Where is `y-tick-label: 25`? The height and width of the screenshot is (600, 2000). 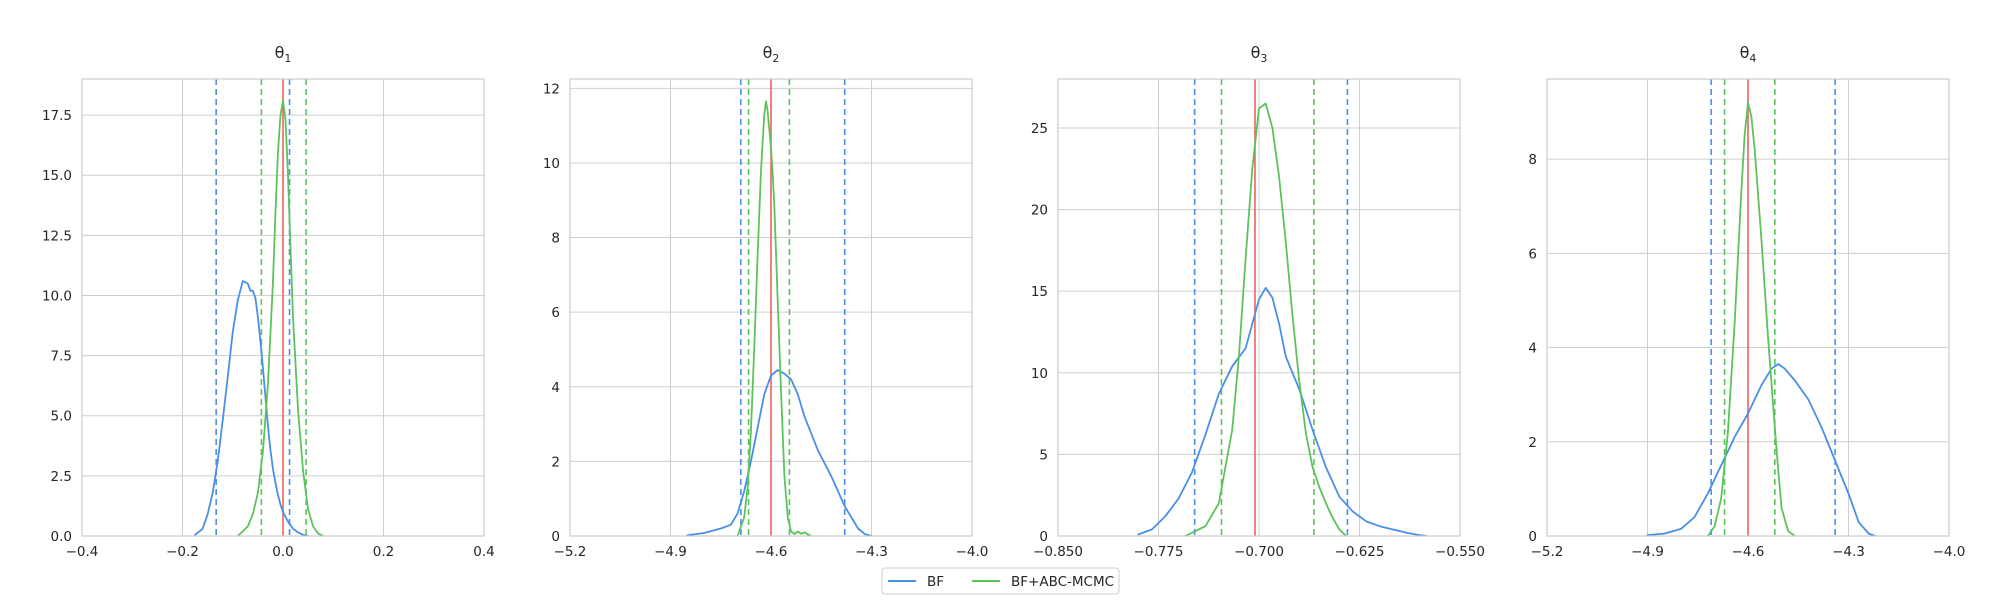
y-tick-label: 25 is located at coordinates (1039, 129).